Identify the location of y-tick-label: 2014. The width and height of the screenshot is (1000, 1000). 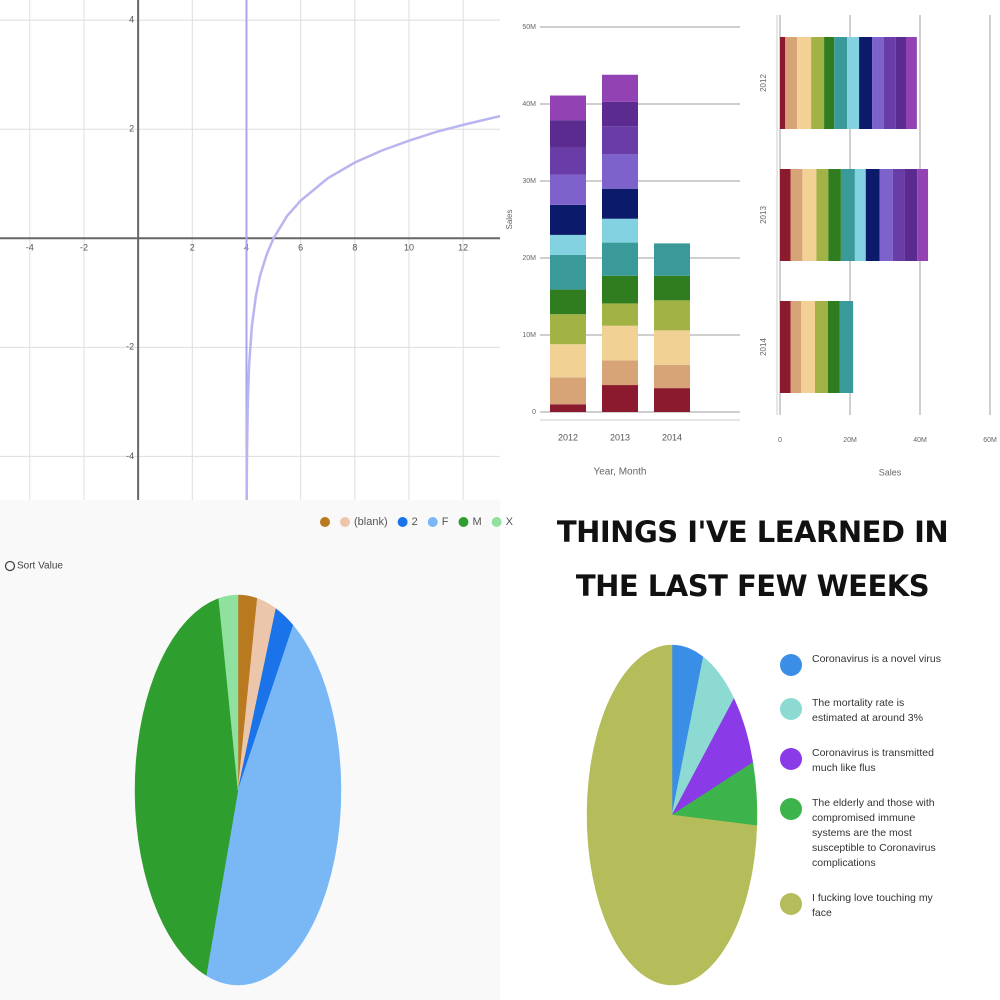
(763, 347).